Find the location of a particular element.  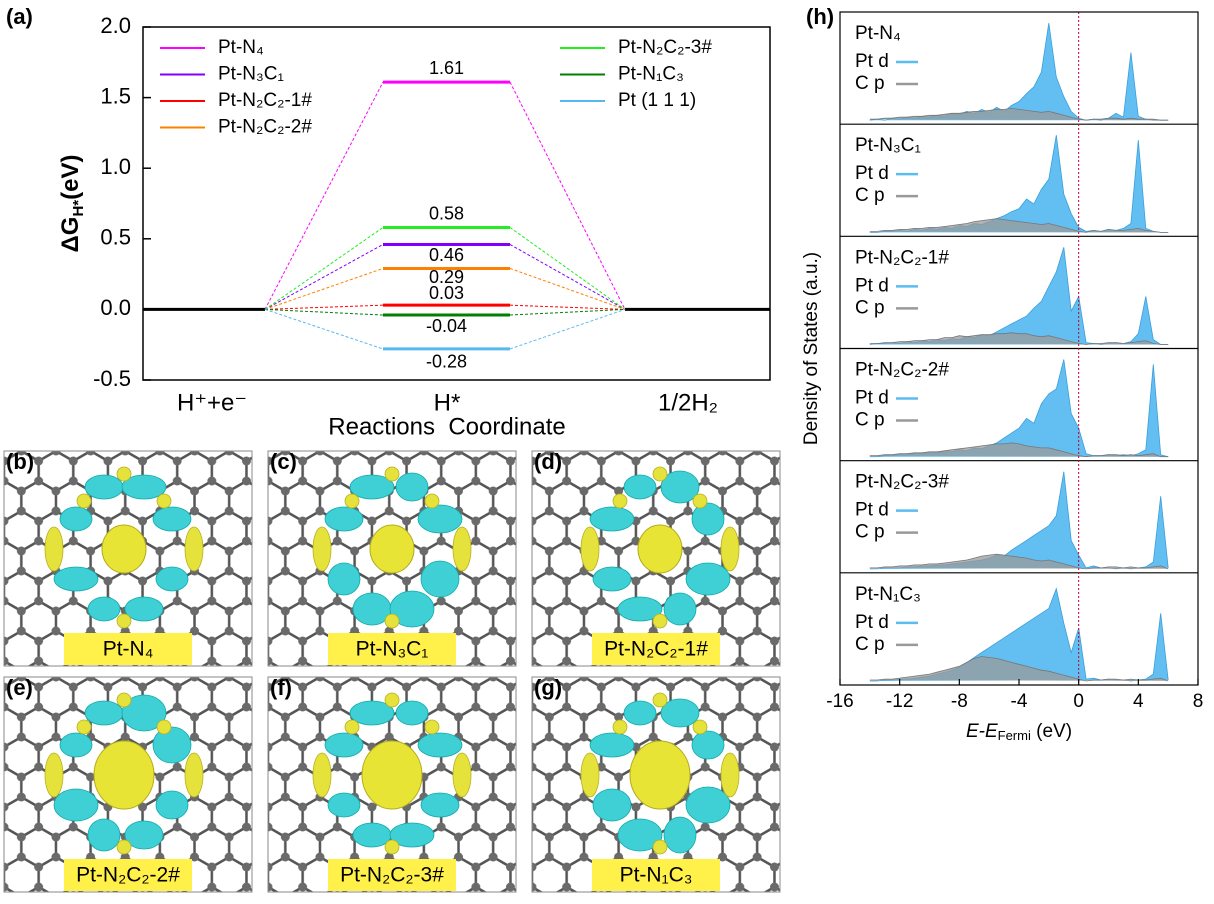

panel-tag: (b) is located at coordinates (20, 461).